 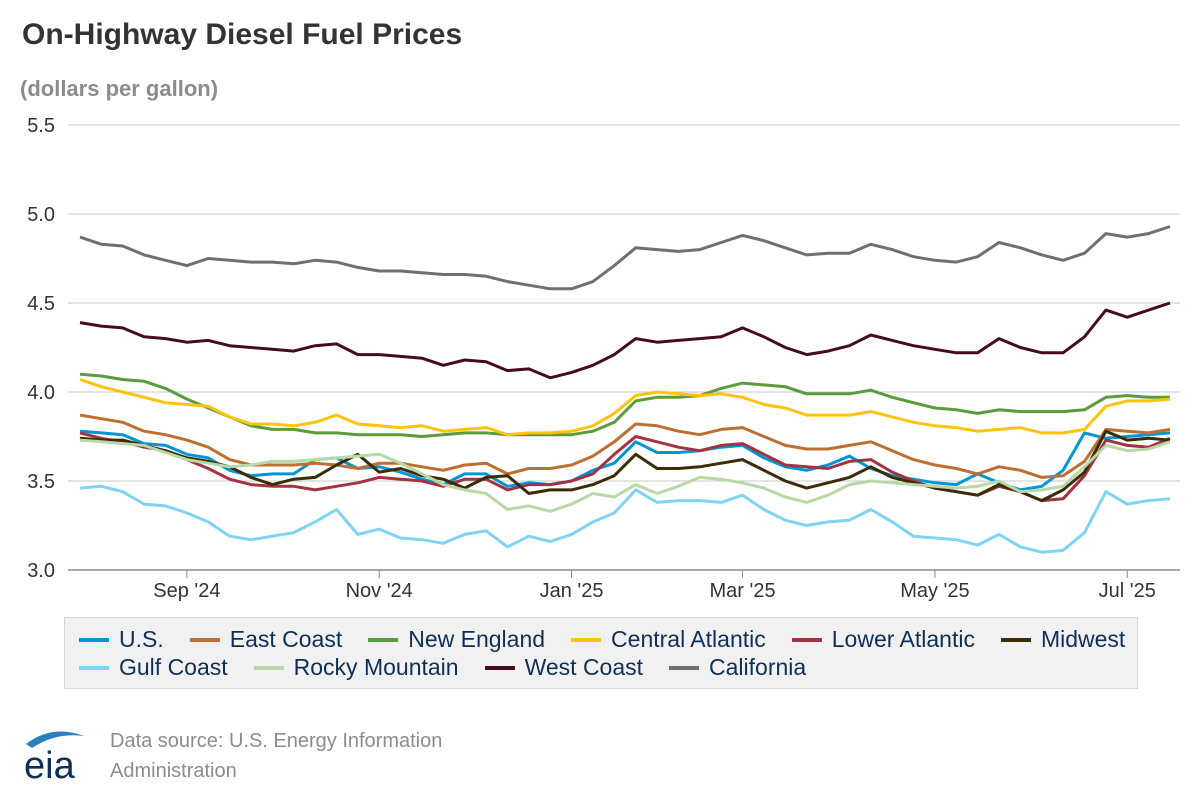 I want to click on legend-label: Rocky Mountain, so click(x=376, y=667).